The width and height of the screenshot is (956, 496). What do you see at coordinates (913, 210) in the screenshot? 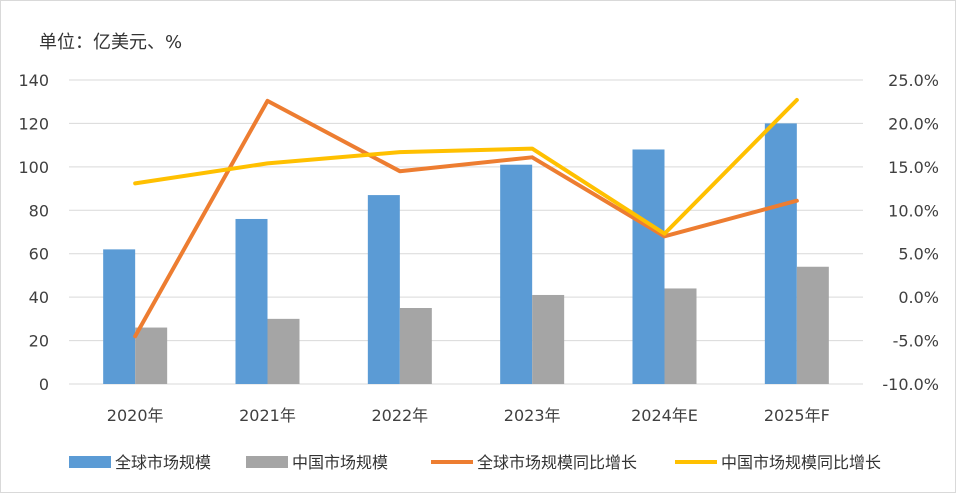
I see `y-right-tick-label: 10.0%` at bounding box center [913, 210].